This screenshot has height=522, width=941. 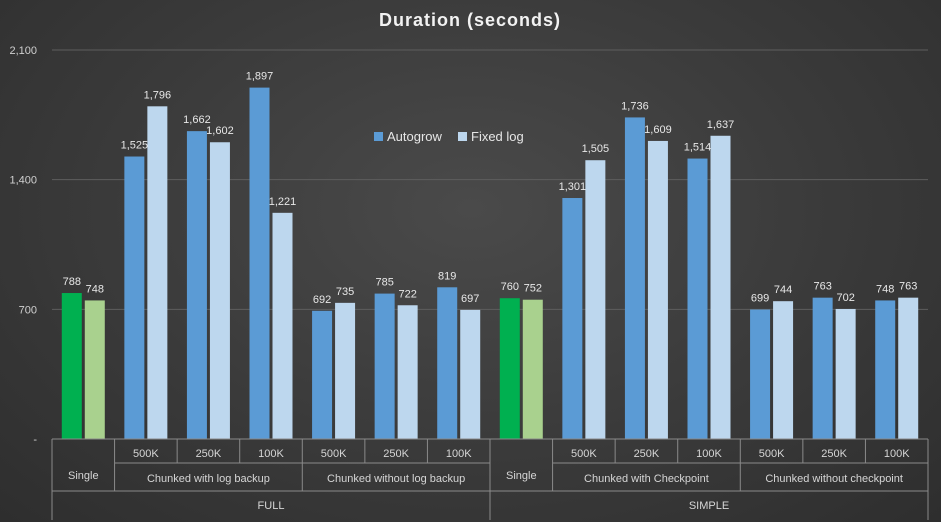 I want to click on category-label-level2: Chunked with Checkpoint, so click(x=646, y=479).